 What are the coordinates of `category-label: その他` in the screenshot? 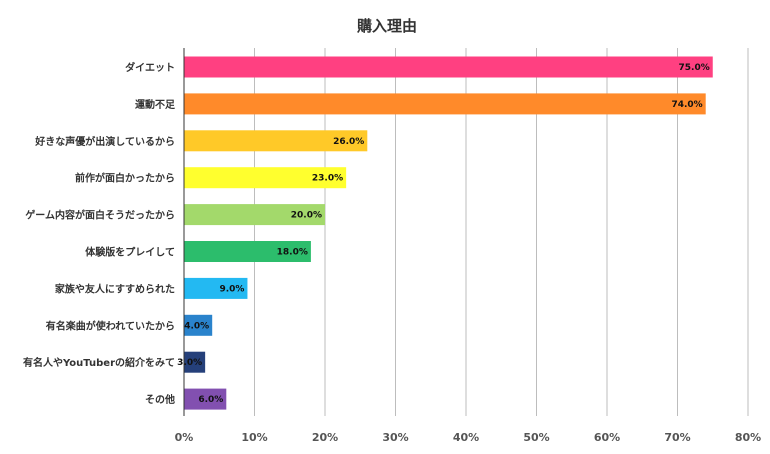 It's located at (160, 399).